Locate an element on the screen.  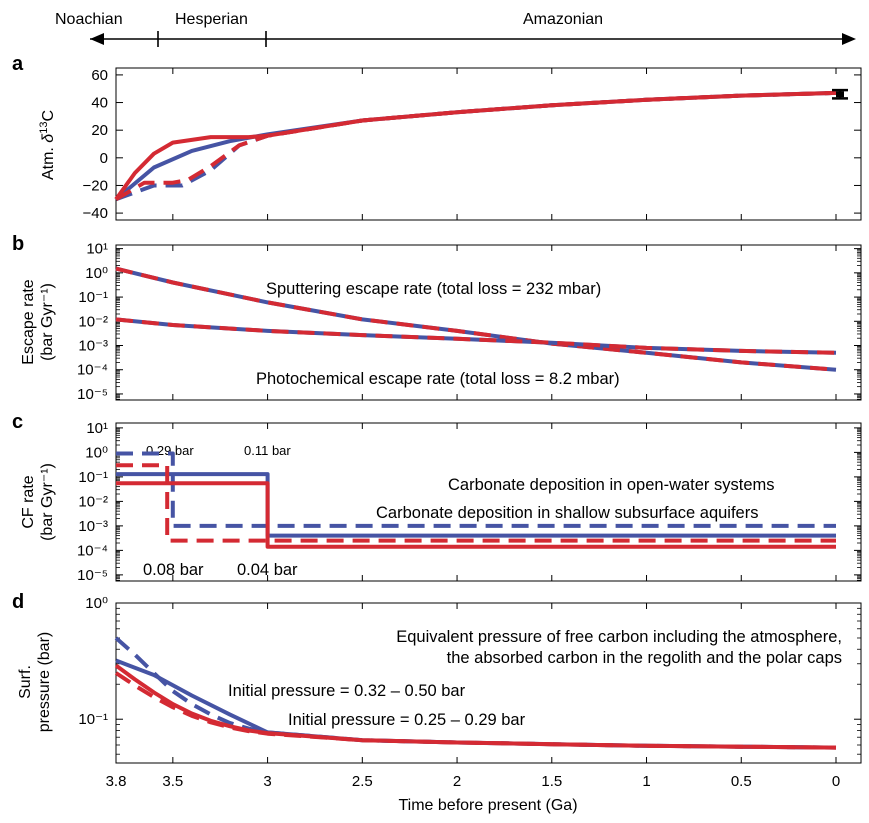
y-tick-label-d-1: 10⁻¹ is located at coordinates (93, 719).